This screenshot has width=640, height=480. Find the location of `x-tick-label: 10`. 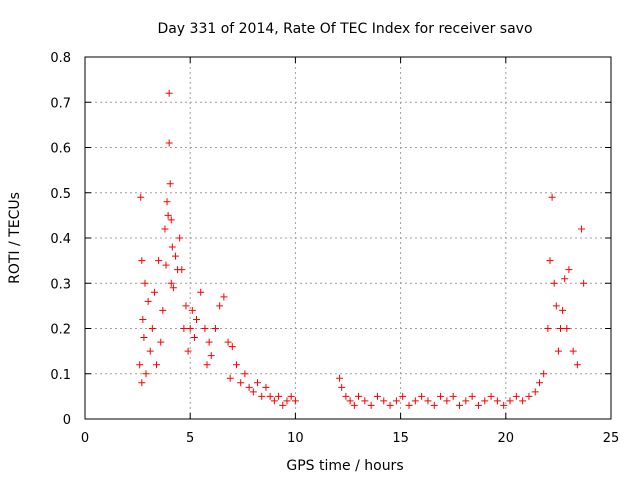

x-tick-label: 10 is located at coordinates (295, 438).